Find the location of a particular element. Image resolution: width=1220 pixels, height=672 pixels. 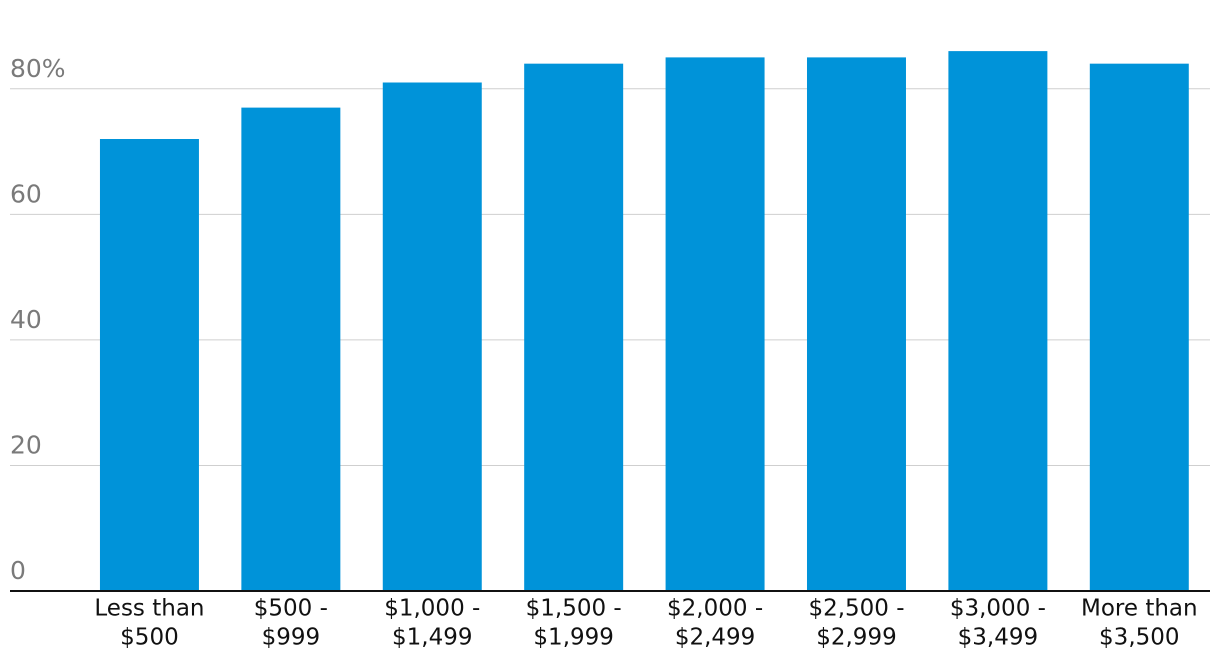

y-tick-label: 60 is located at coordinates (26, 193).